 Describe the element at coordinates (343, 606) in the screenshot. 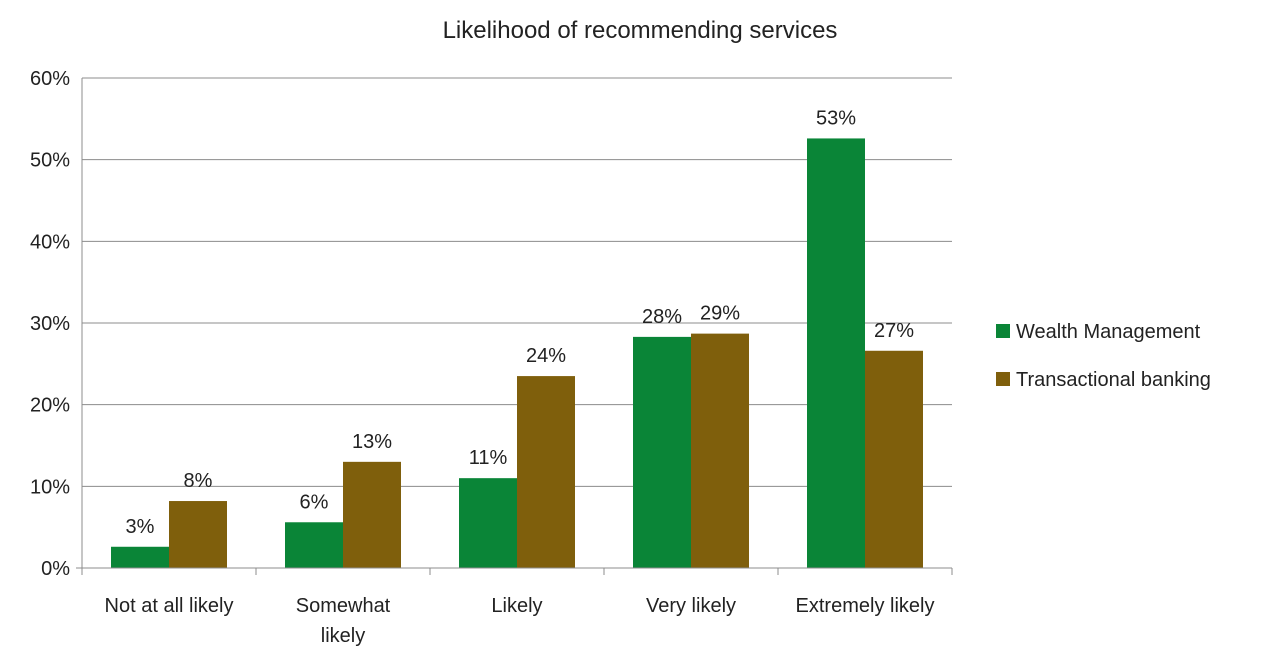

I see `category-label: Somewhat` at that location.